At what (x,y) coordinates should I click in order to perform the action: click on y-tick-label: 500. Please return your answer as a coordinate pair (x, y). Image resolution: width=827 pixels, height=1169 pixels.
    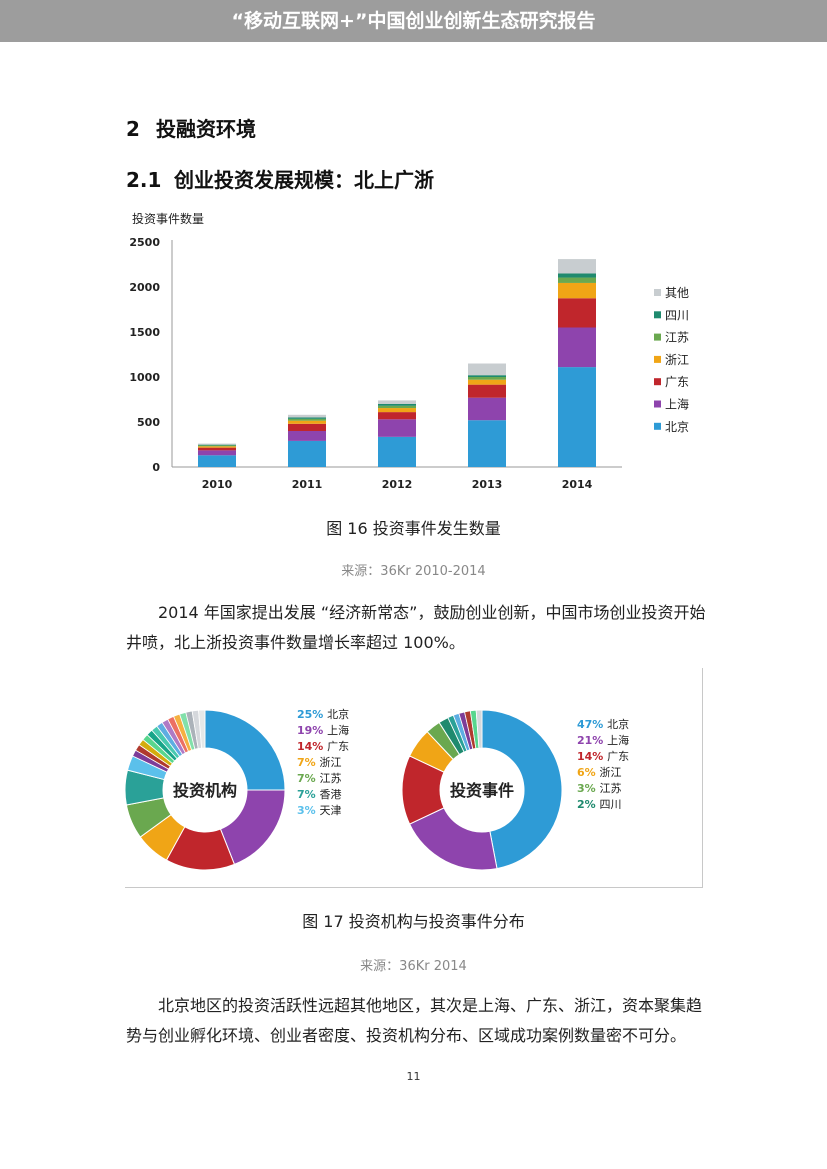
    Looking at the image, I should click on (148, 422).